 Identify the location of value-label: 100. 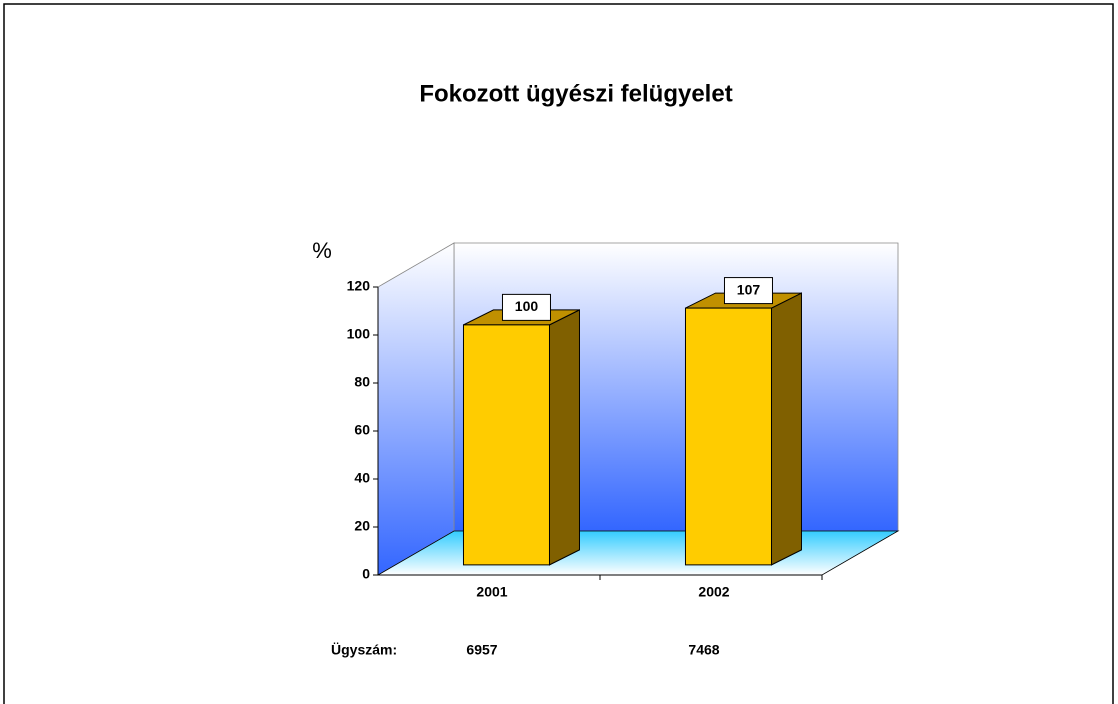
(527, 306).